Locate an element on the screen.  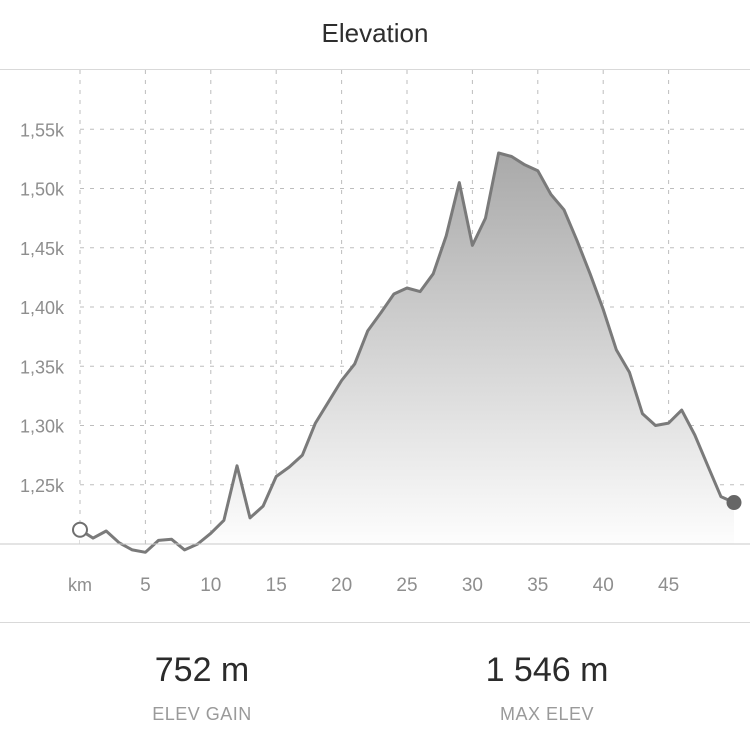
x-tick-label: 5 is located at coordinates (145, 585).